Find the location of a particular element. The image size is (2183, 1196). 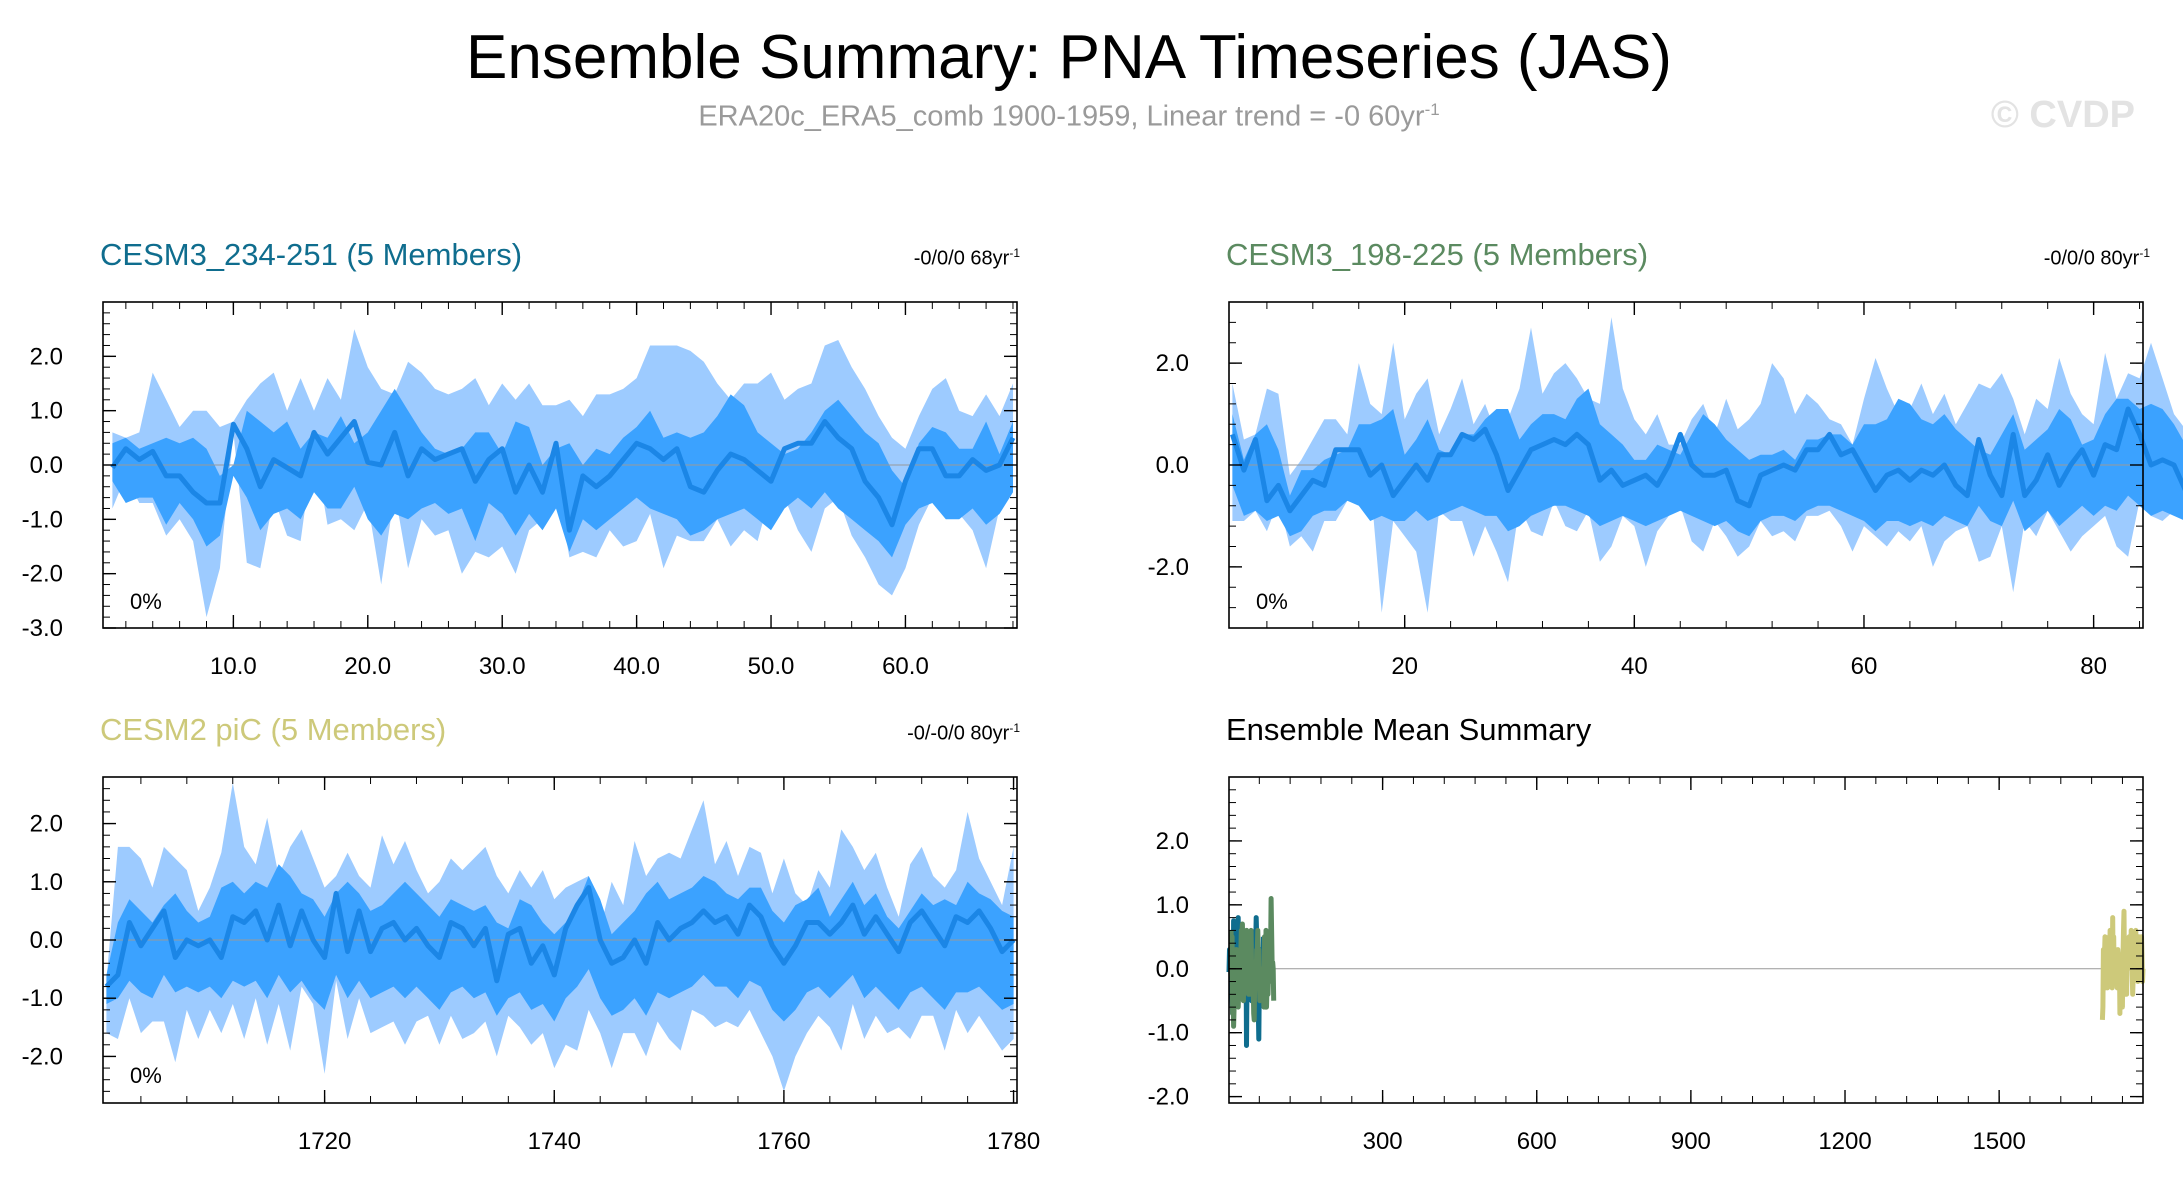

panel-title-ensemble-mean: Ensemble Mean Summary is located at coordinates (1409, 729).